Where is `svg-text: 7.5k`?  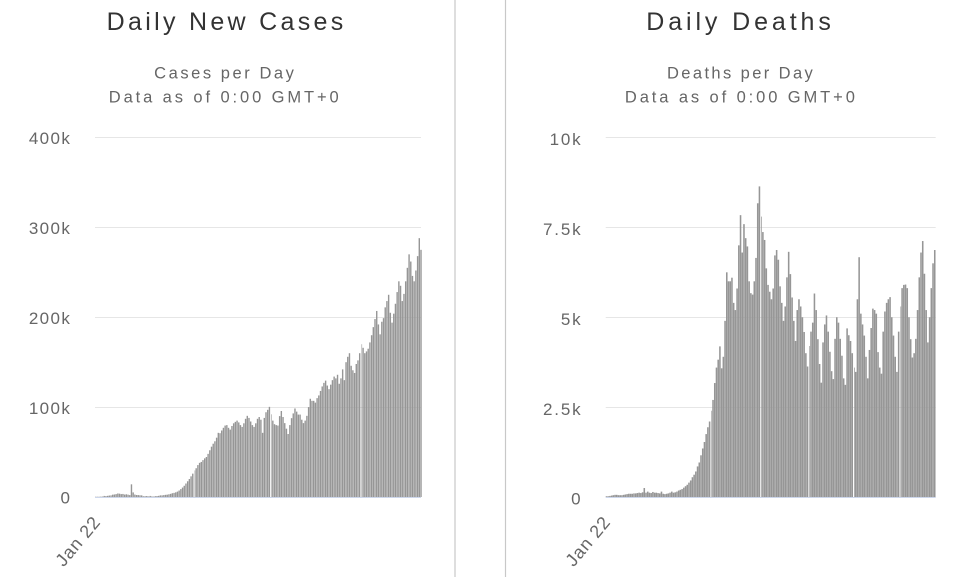 svg-text: 7.5k is located at coordinates (562, 229).